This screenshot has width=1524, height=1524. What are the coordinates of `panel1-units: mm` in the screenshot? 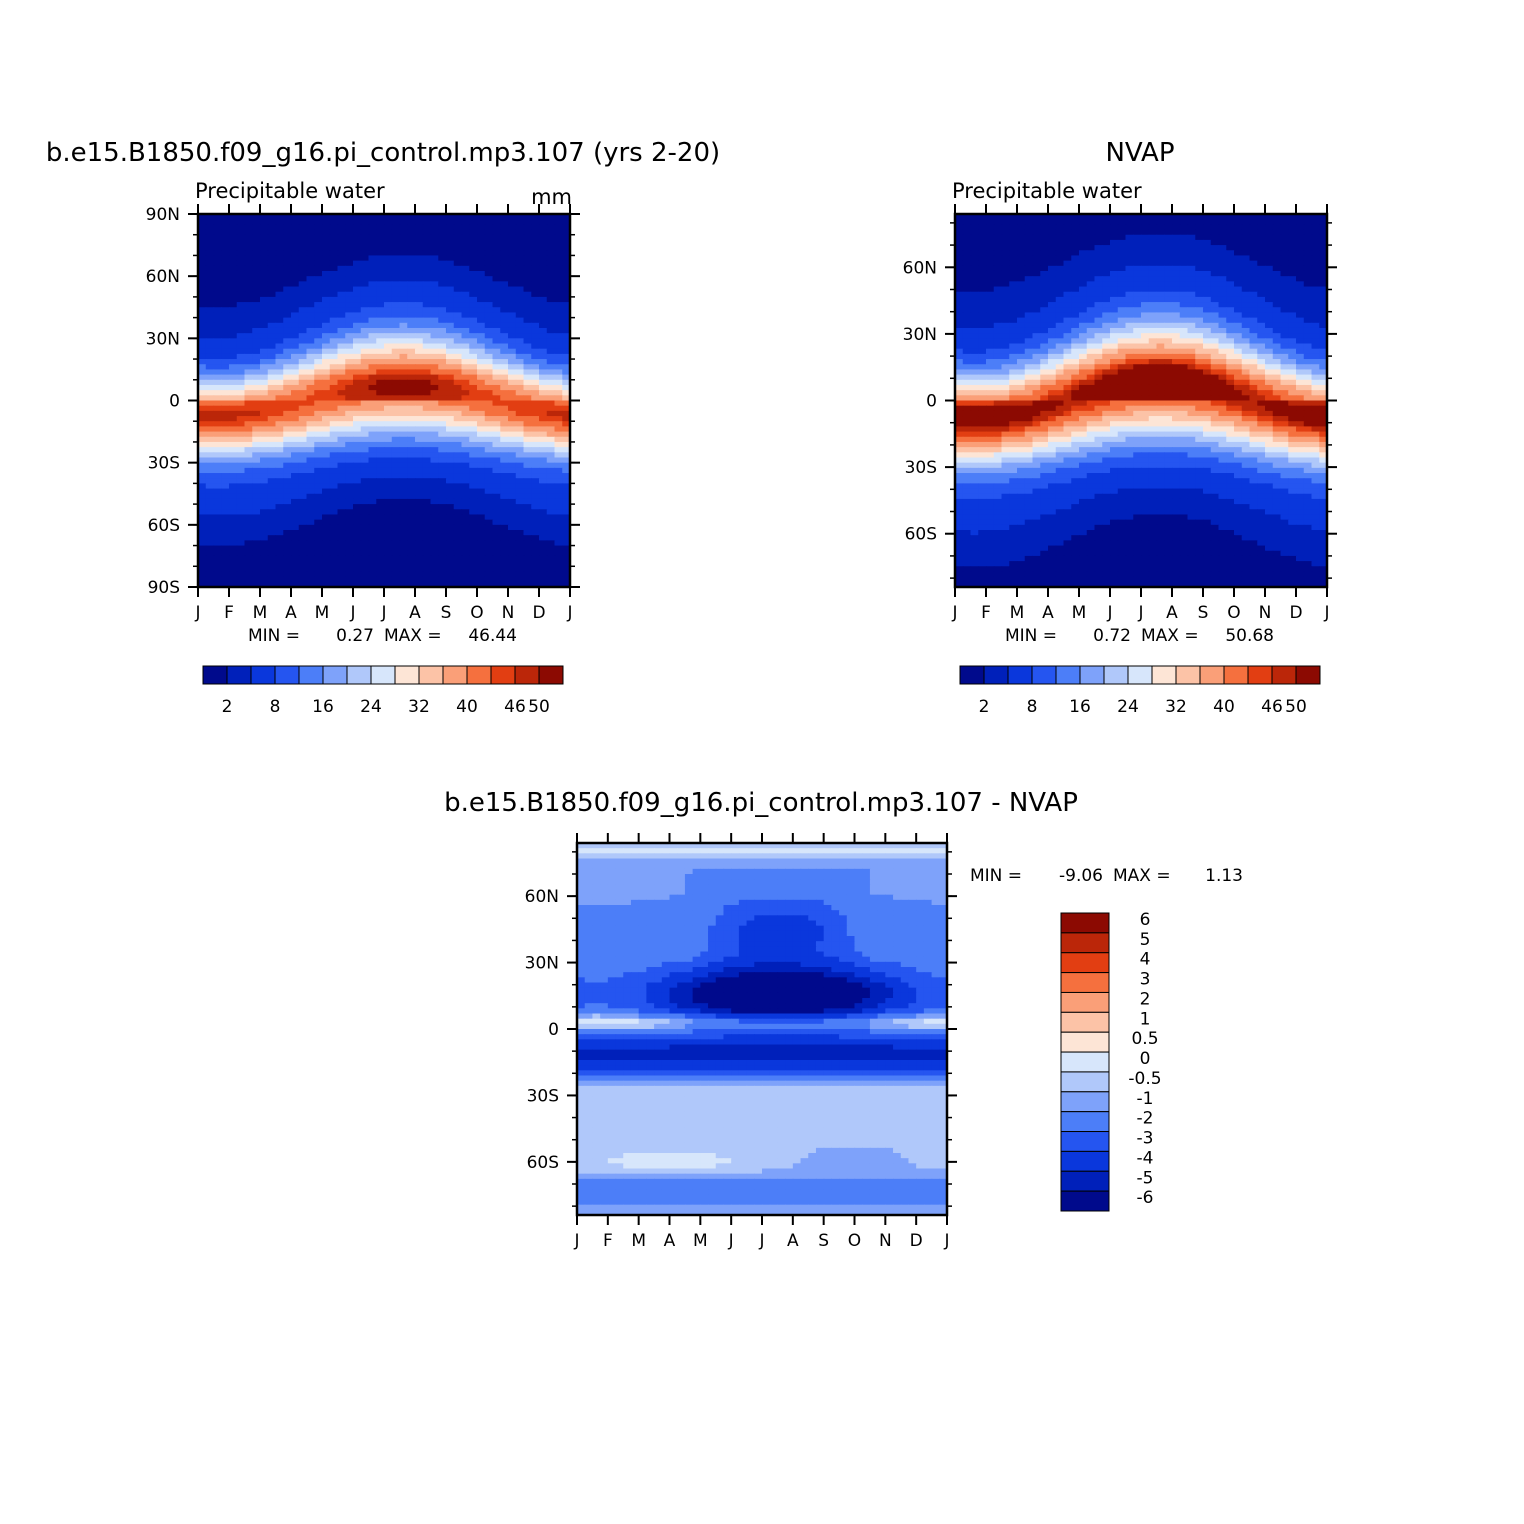 It's located at (551, 197).